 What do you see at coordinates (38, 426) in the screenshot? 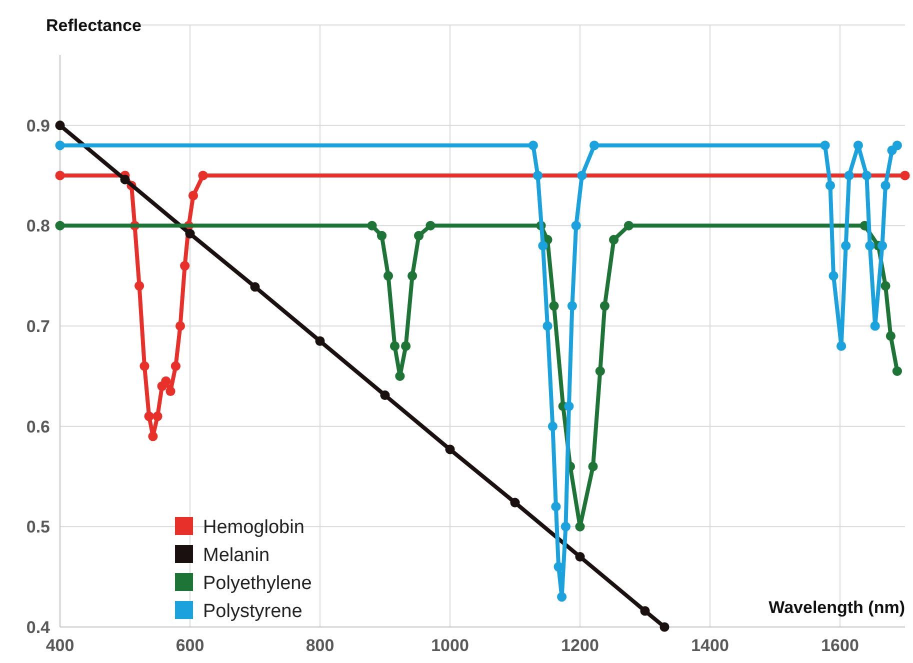
I see `y-tick-label: 0.6` at bounding box center [38, 426].